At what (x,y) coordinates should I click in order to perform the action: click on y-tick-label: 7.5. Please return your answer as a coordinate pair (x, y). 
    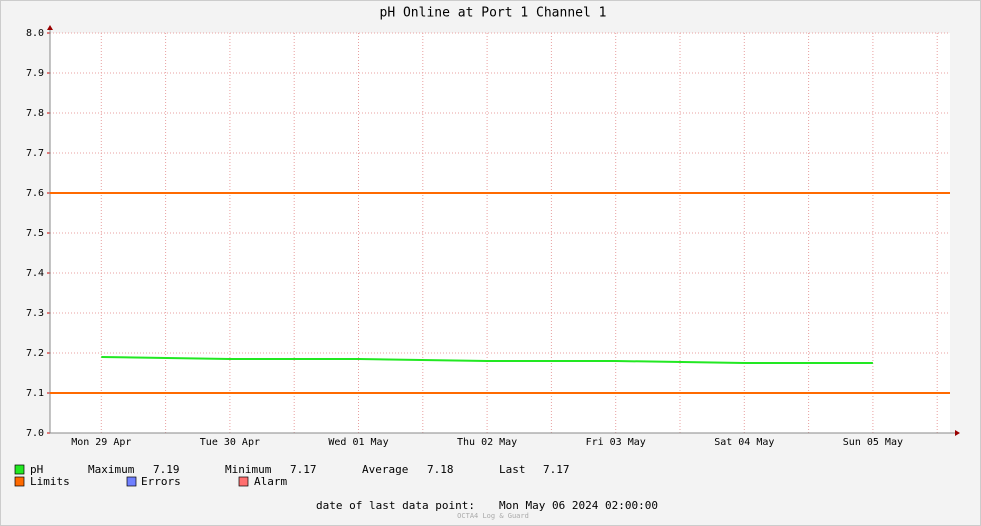
    Looking at the image, I should click on (35, 233).